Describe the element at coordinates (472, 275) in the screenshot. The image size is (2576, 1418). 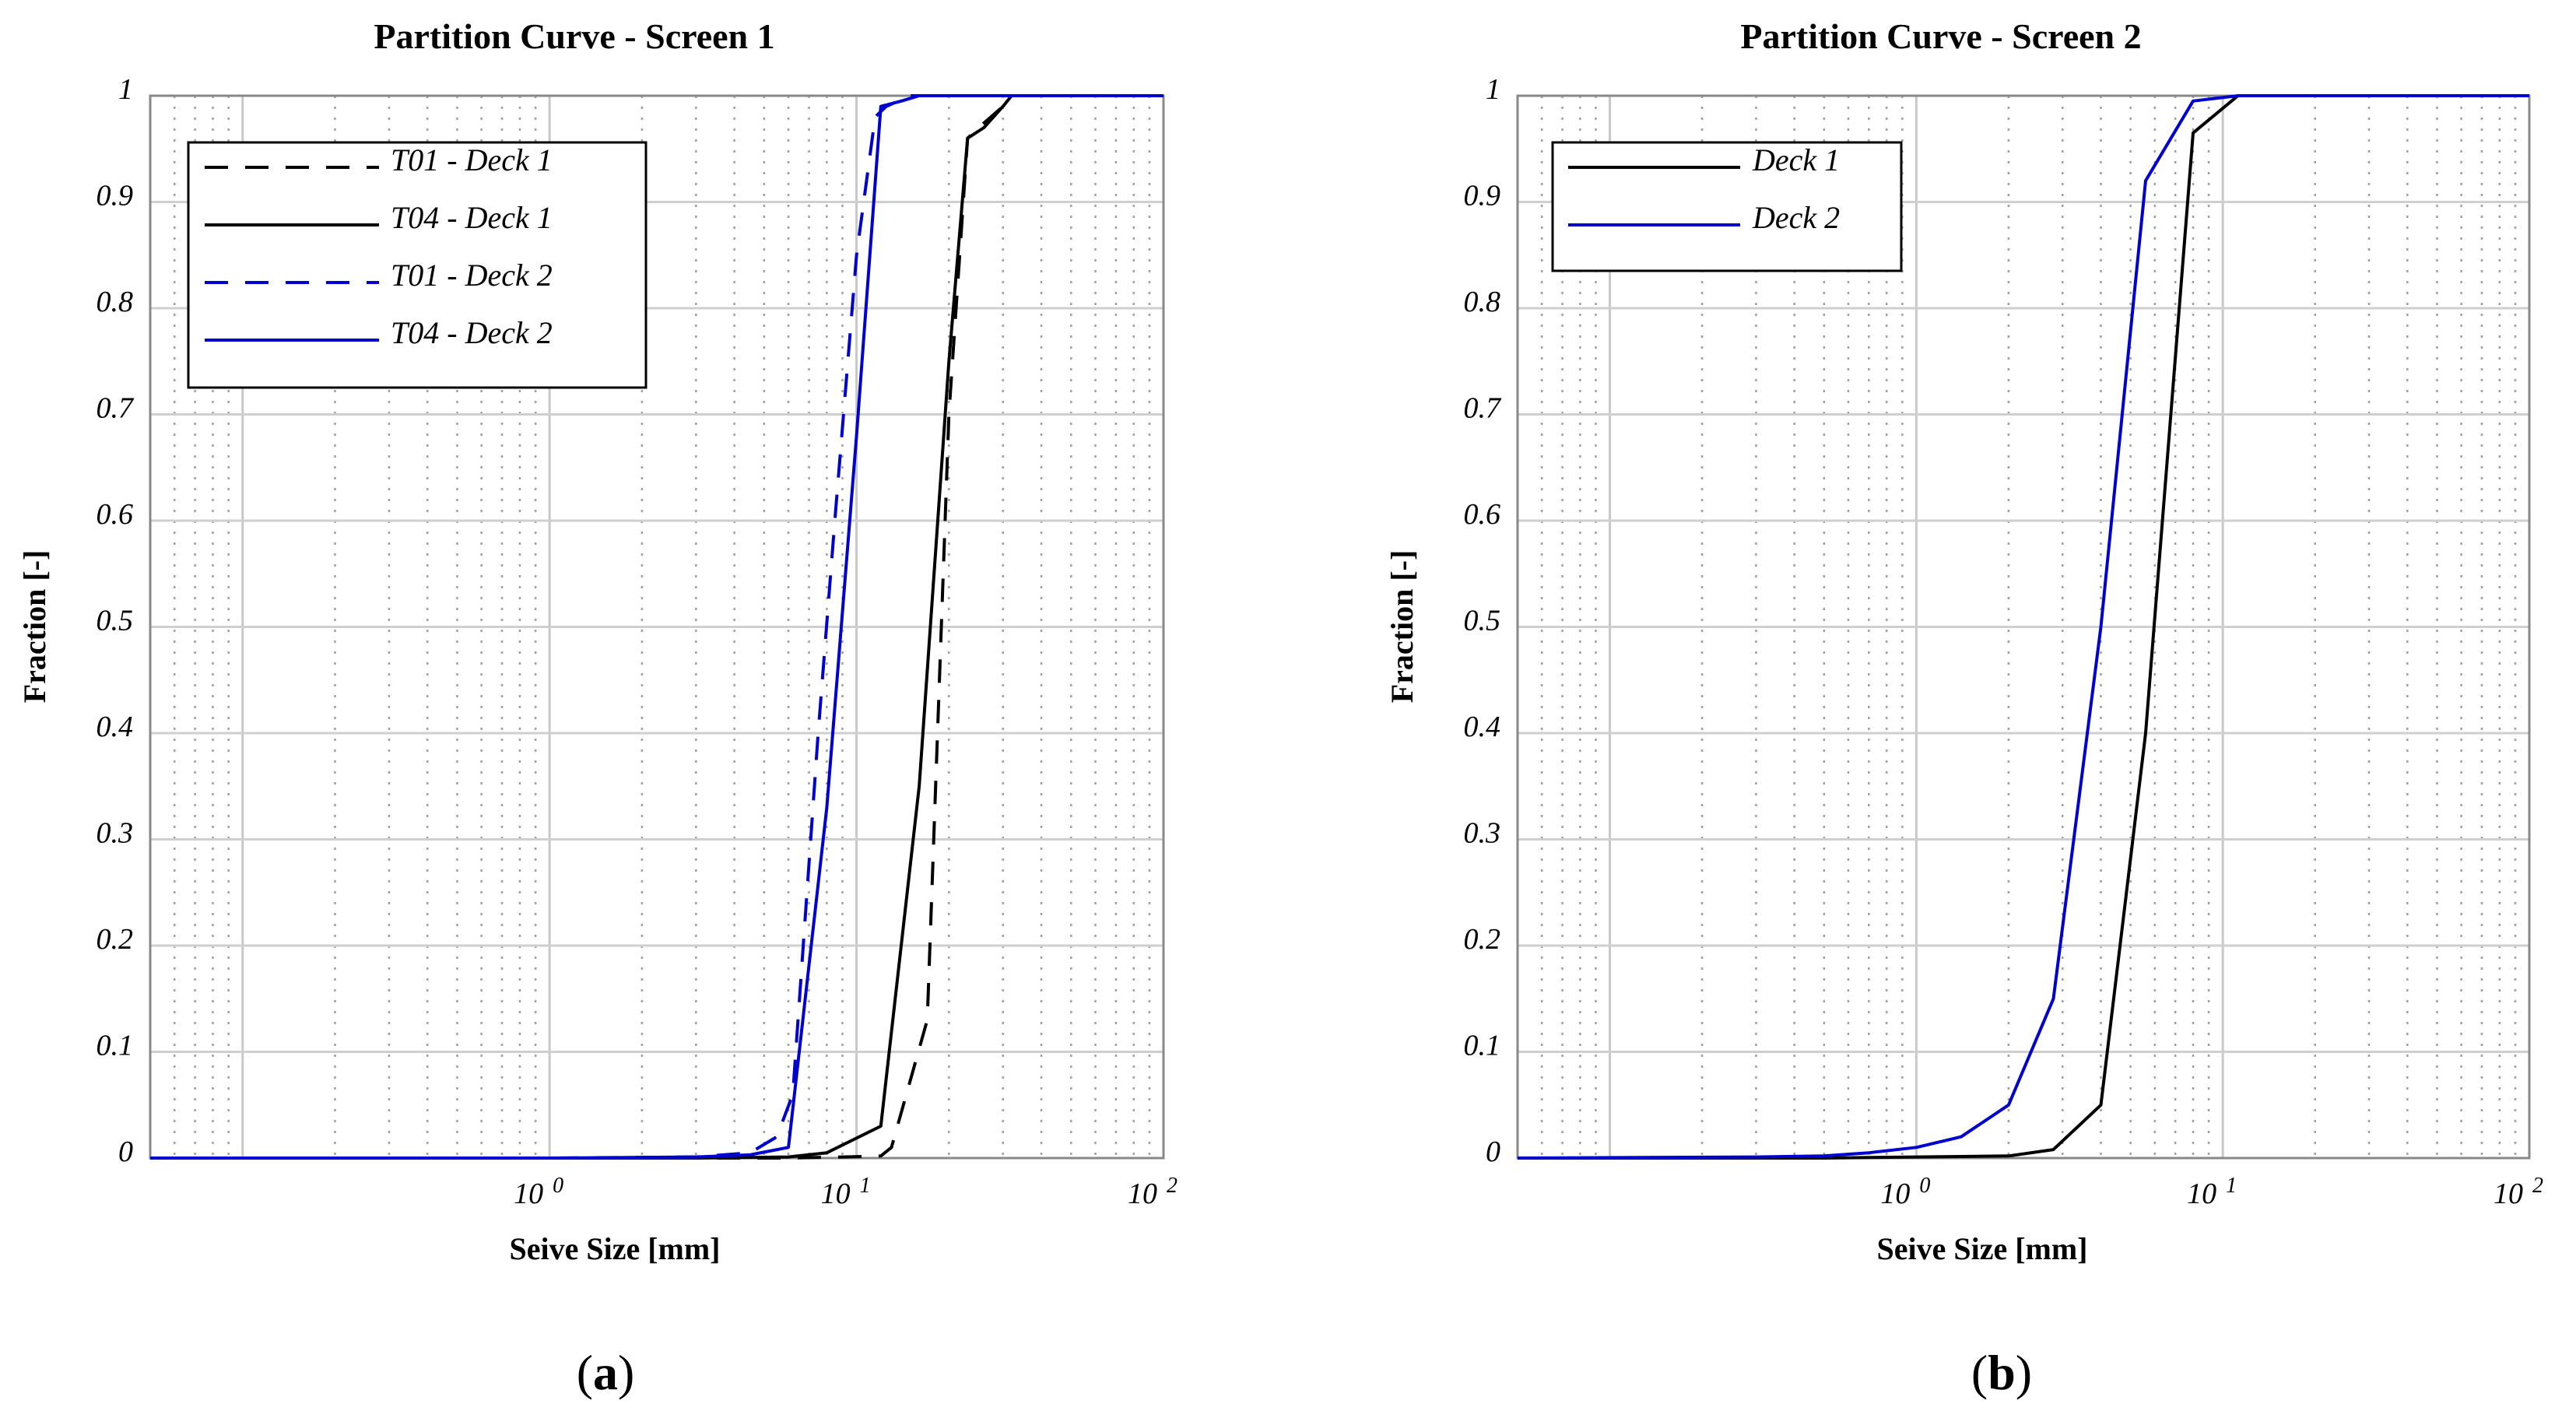
I see `legend-label: T01 - Deck 2` at that location.